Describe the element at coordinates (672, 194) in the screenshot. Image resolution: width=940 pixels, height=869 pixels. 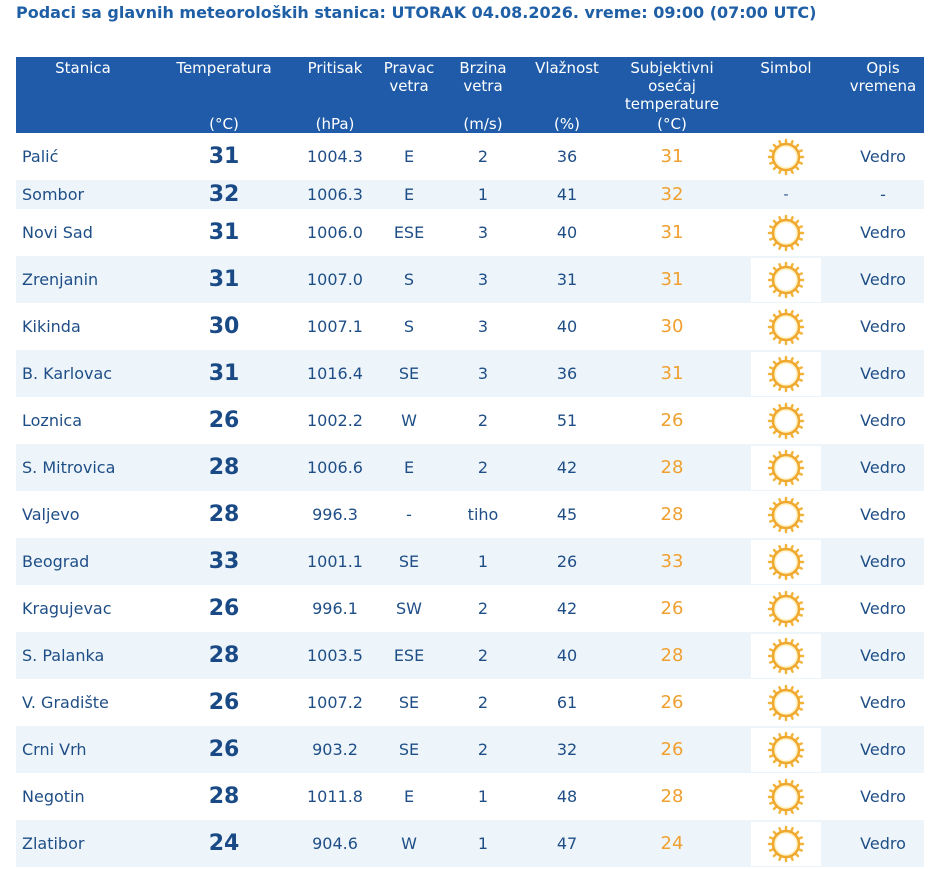
I see `feels-like: 32` at that location.